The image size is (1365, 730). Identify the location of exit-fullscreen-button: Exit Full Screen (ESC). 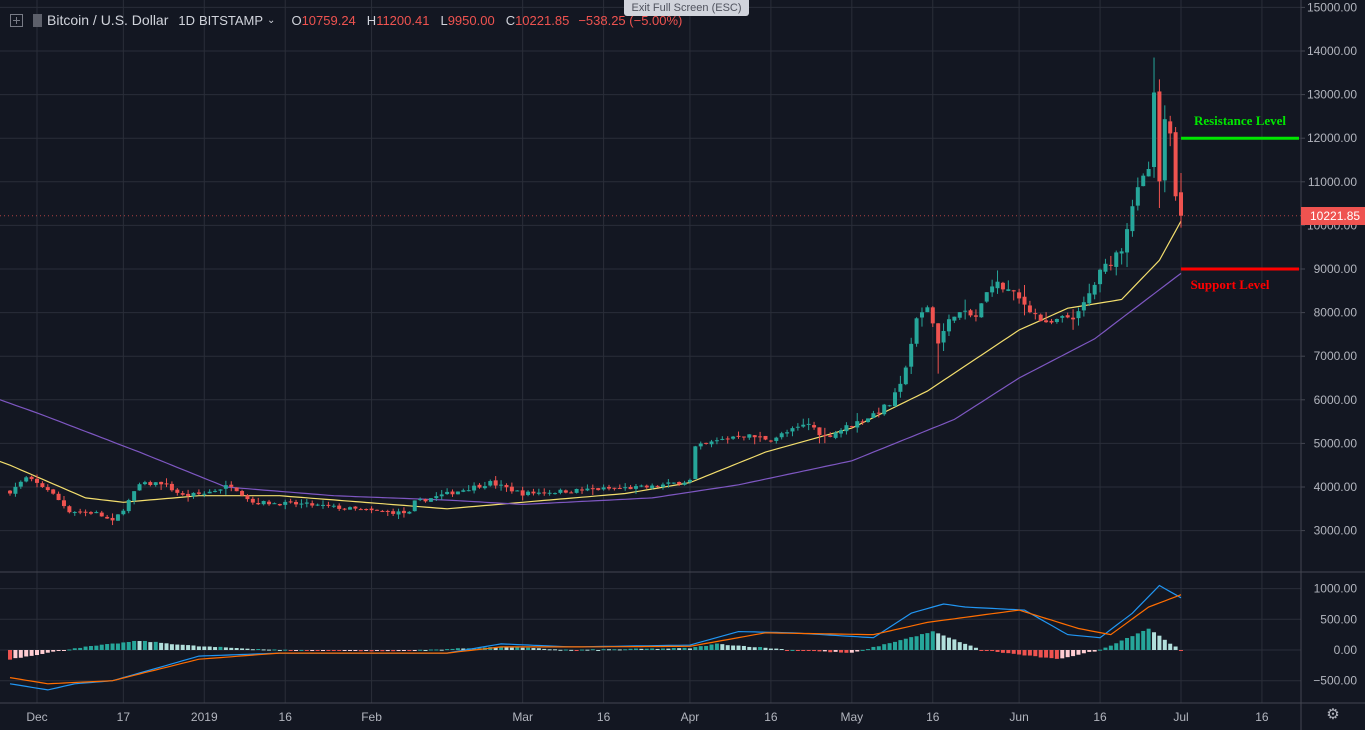
(686, 8).